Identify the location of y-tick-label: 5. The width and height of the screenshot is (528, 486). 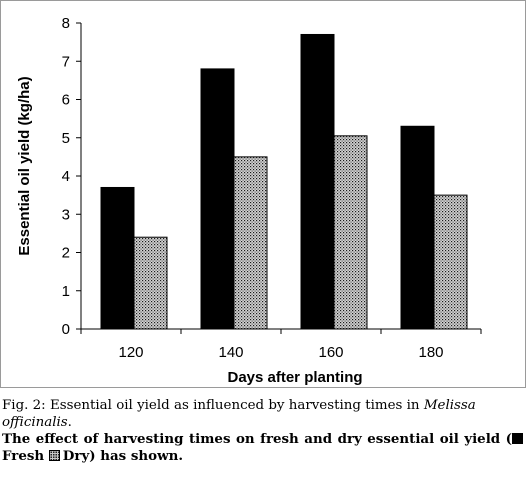
(66, 138).